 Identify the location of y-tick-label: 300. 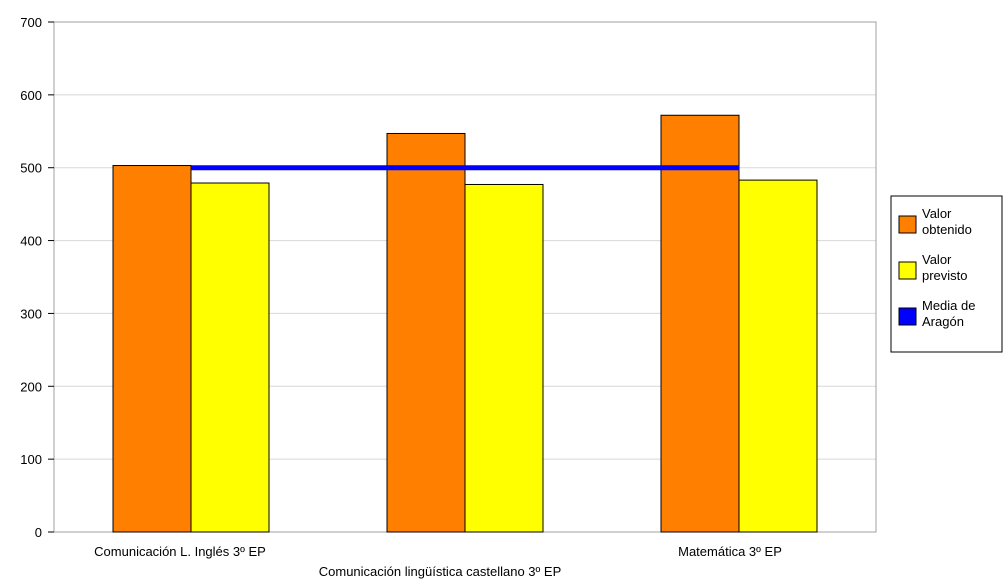
(31, 313).